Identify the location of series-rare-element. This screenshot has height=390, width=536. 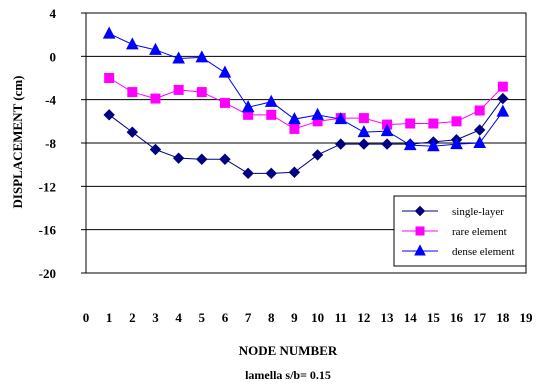
(306, 103).